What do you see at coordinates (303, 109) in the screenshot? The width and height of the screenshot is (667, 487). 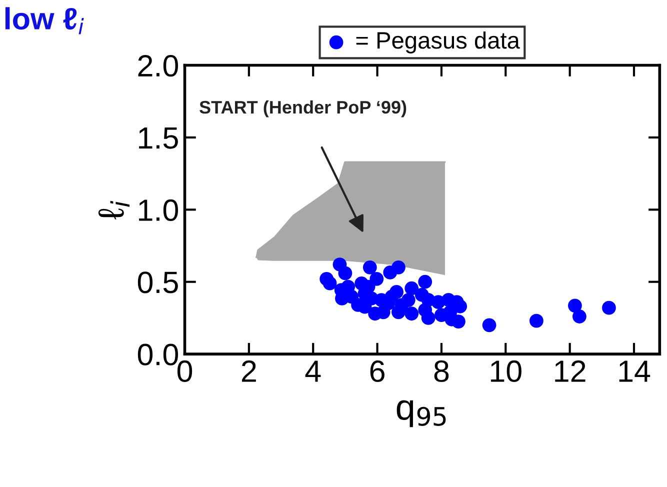 I see `annotation: START (Hender PoP ‘99)` at bounding box center [303, 109].